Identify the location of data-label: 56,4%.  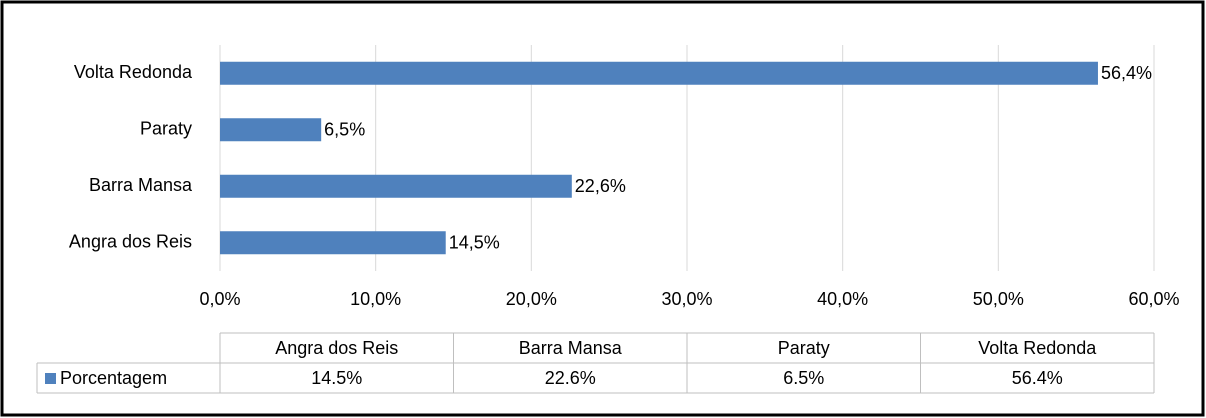
(1126, 73).